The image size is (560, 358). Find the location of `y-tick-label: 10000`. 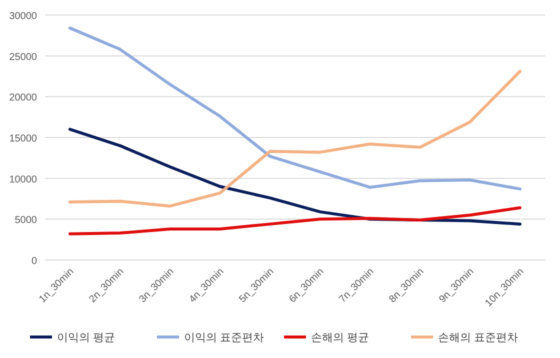

y-tick-label: 10000 is located at coordinates (23, 180).